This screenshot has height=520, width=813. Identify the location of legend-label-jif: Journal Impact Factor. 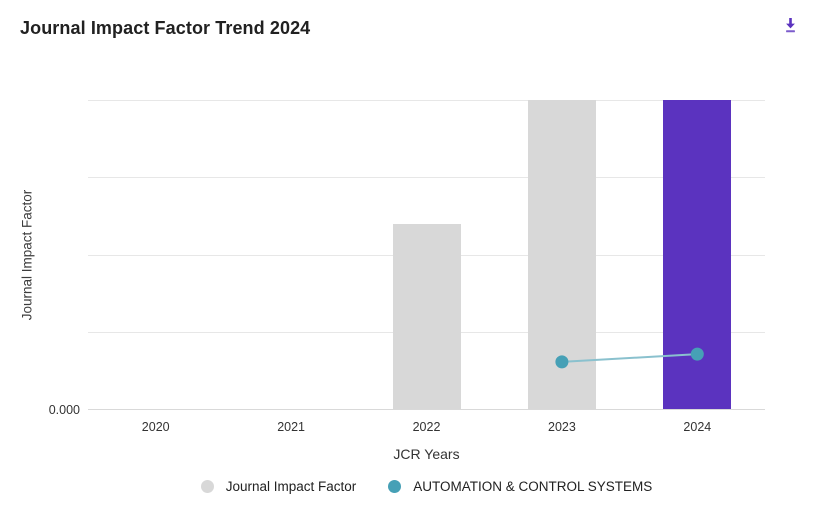
(291, 486).